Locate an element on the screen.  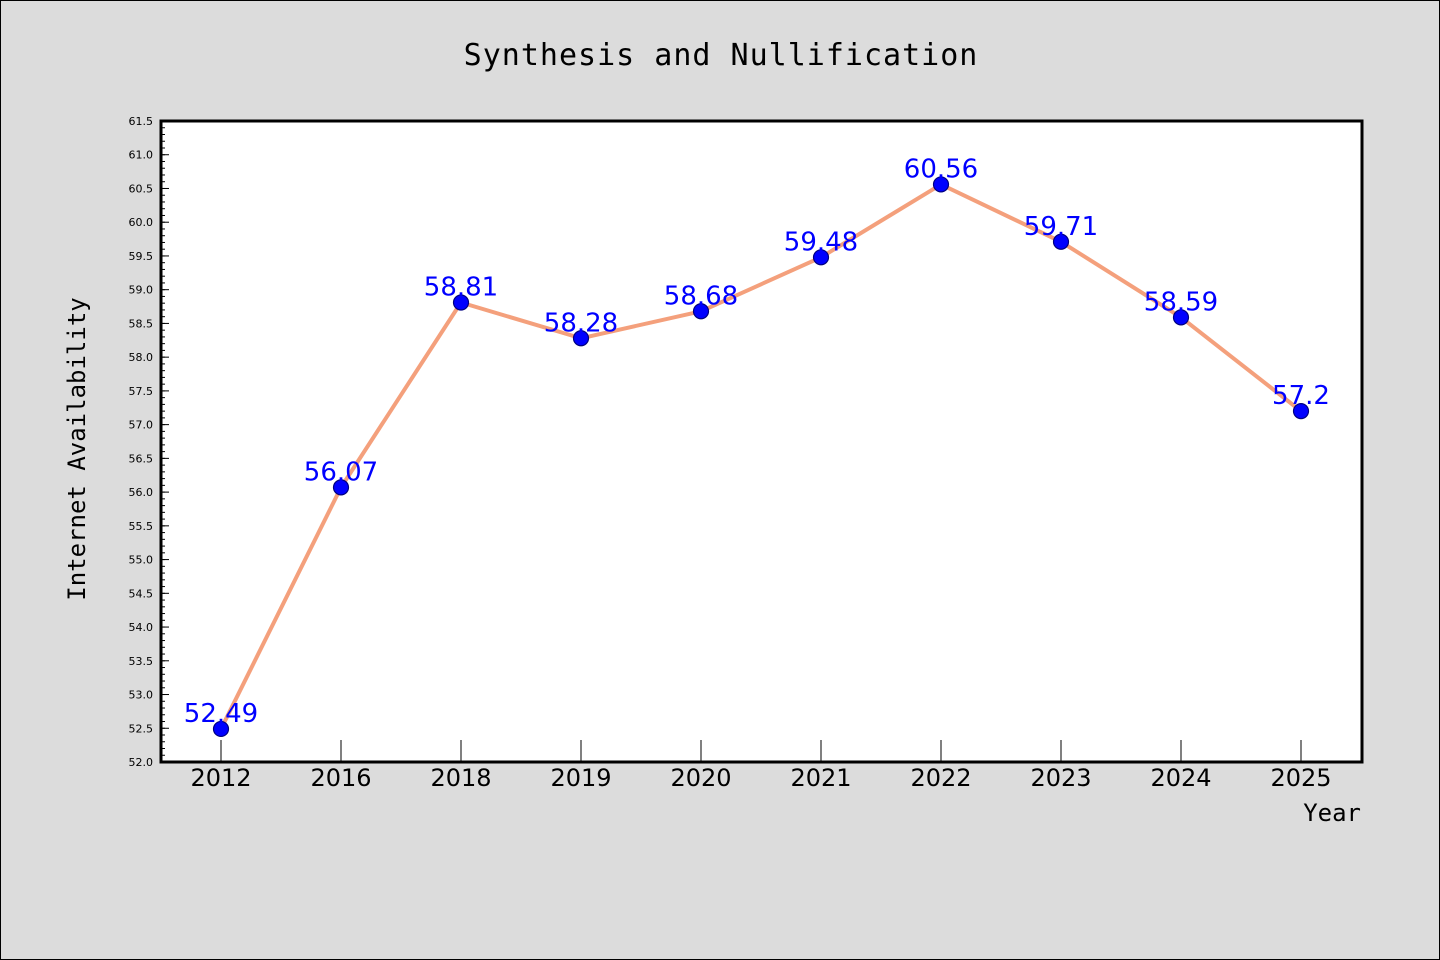
x-tick-label: 2018 is located at coordinates (460, 778).